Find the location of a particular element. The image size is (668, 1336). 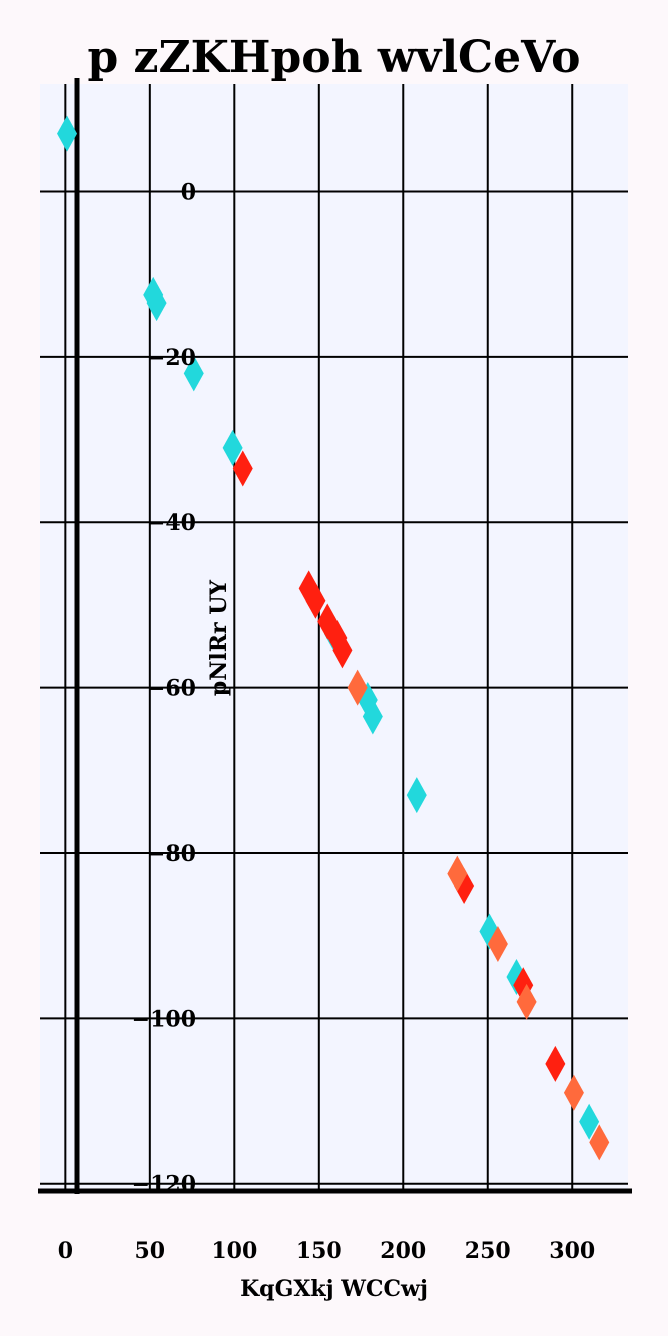

x-tick-label: 200 is located at coordinates (403, 1251).